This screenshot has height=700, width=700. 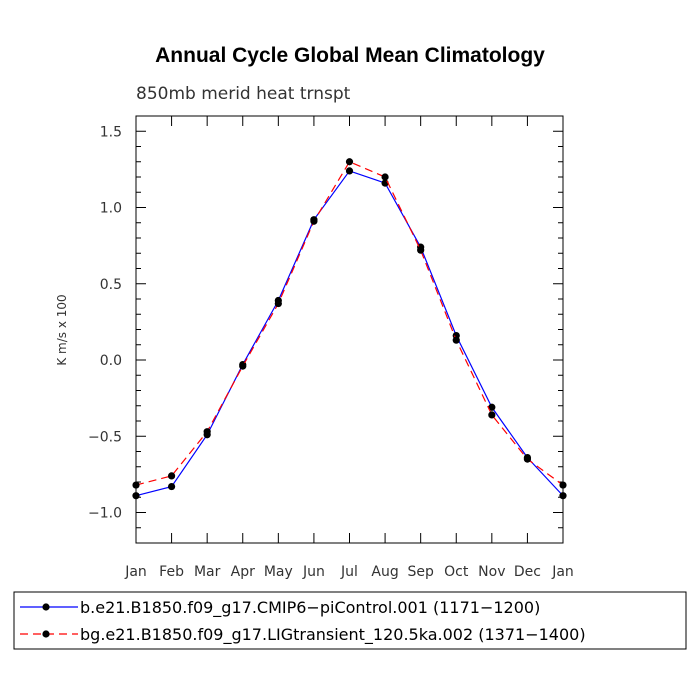 What do you see at coordinates (243, 94) in the screenshot?
I see `chart-subtitle: 850mb merid heat trnspt` at bounding box center [243, 94].